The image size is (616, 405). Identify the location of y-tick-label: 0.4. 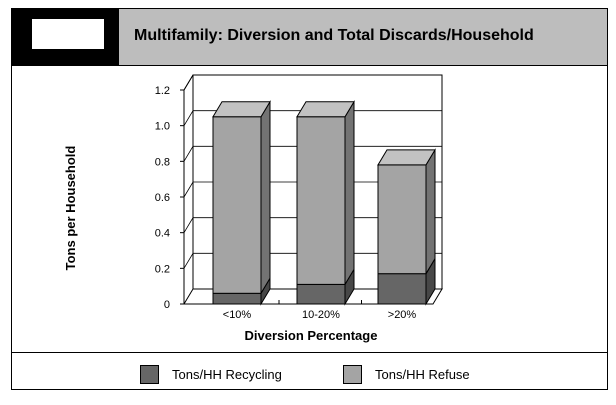
(162, 234).